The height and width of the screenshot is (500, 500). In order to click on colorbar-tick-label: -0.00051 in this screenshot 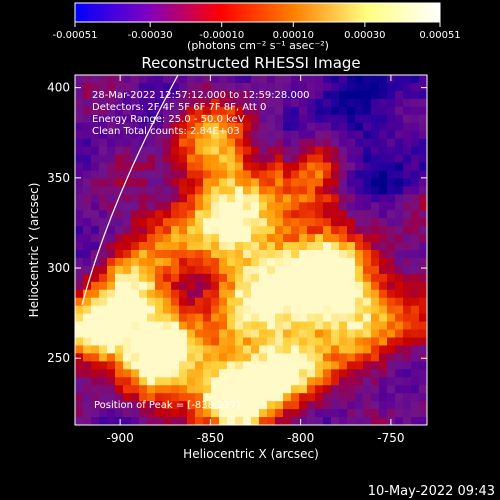, I will do `click(75, 35)`.